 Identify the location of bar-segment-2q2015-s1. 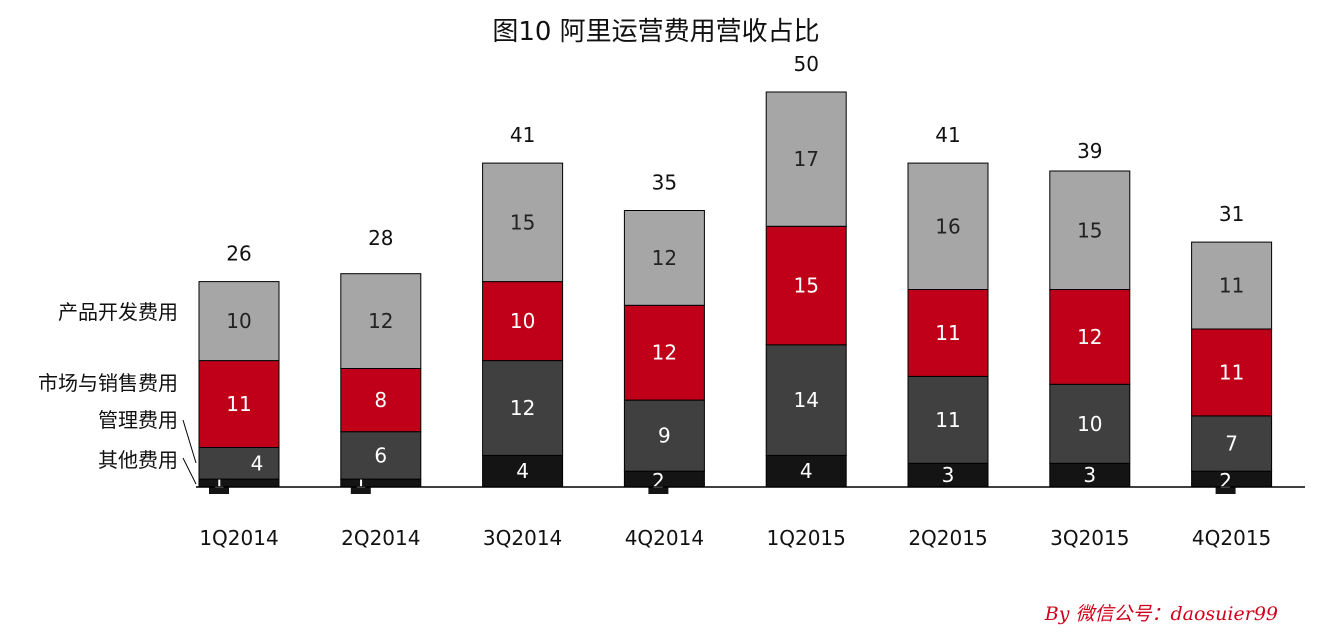
(948, 419).